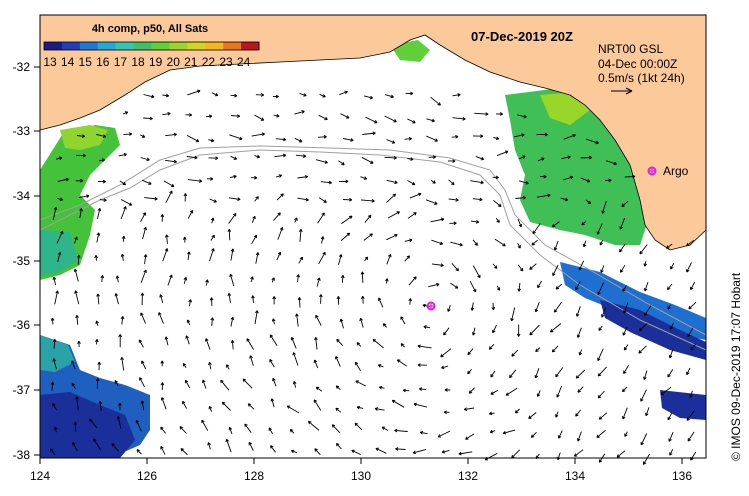  I want to click on latitude-axis: -32 -33 -34 -35 -36 -37 -38, so click(26, 261).